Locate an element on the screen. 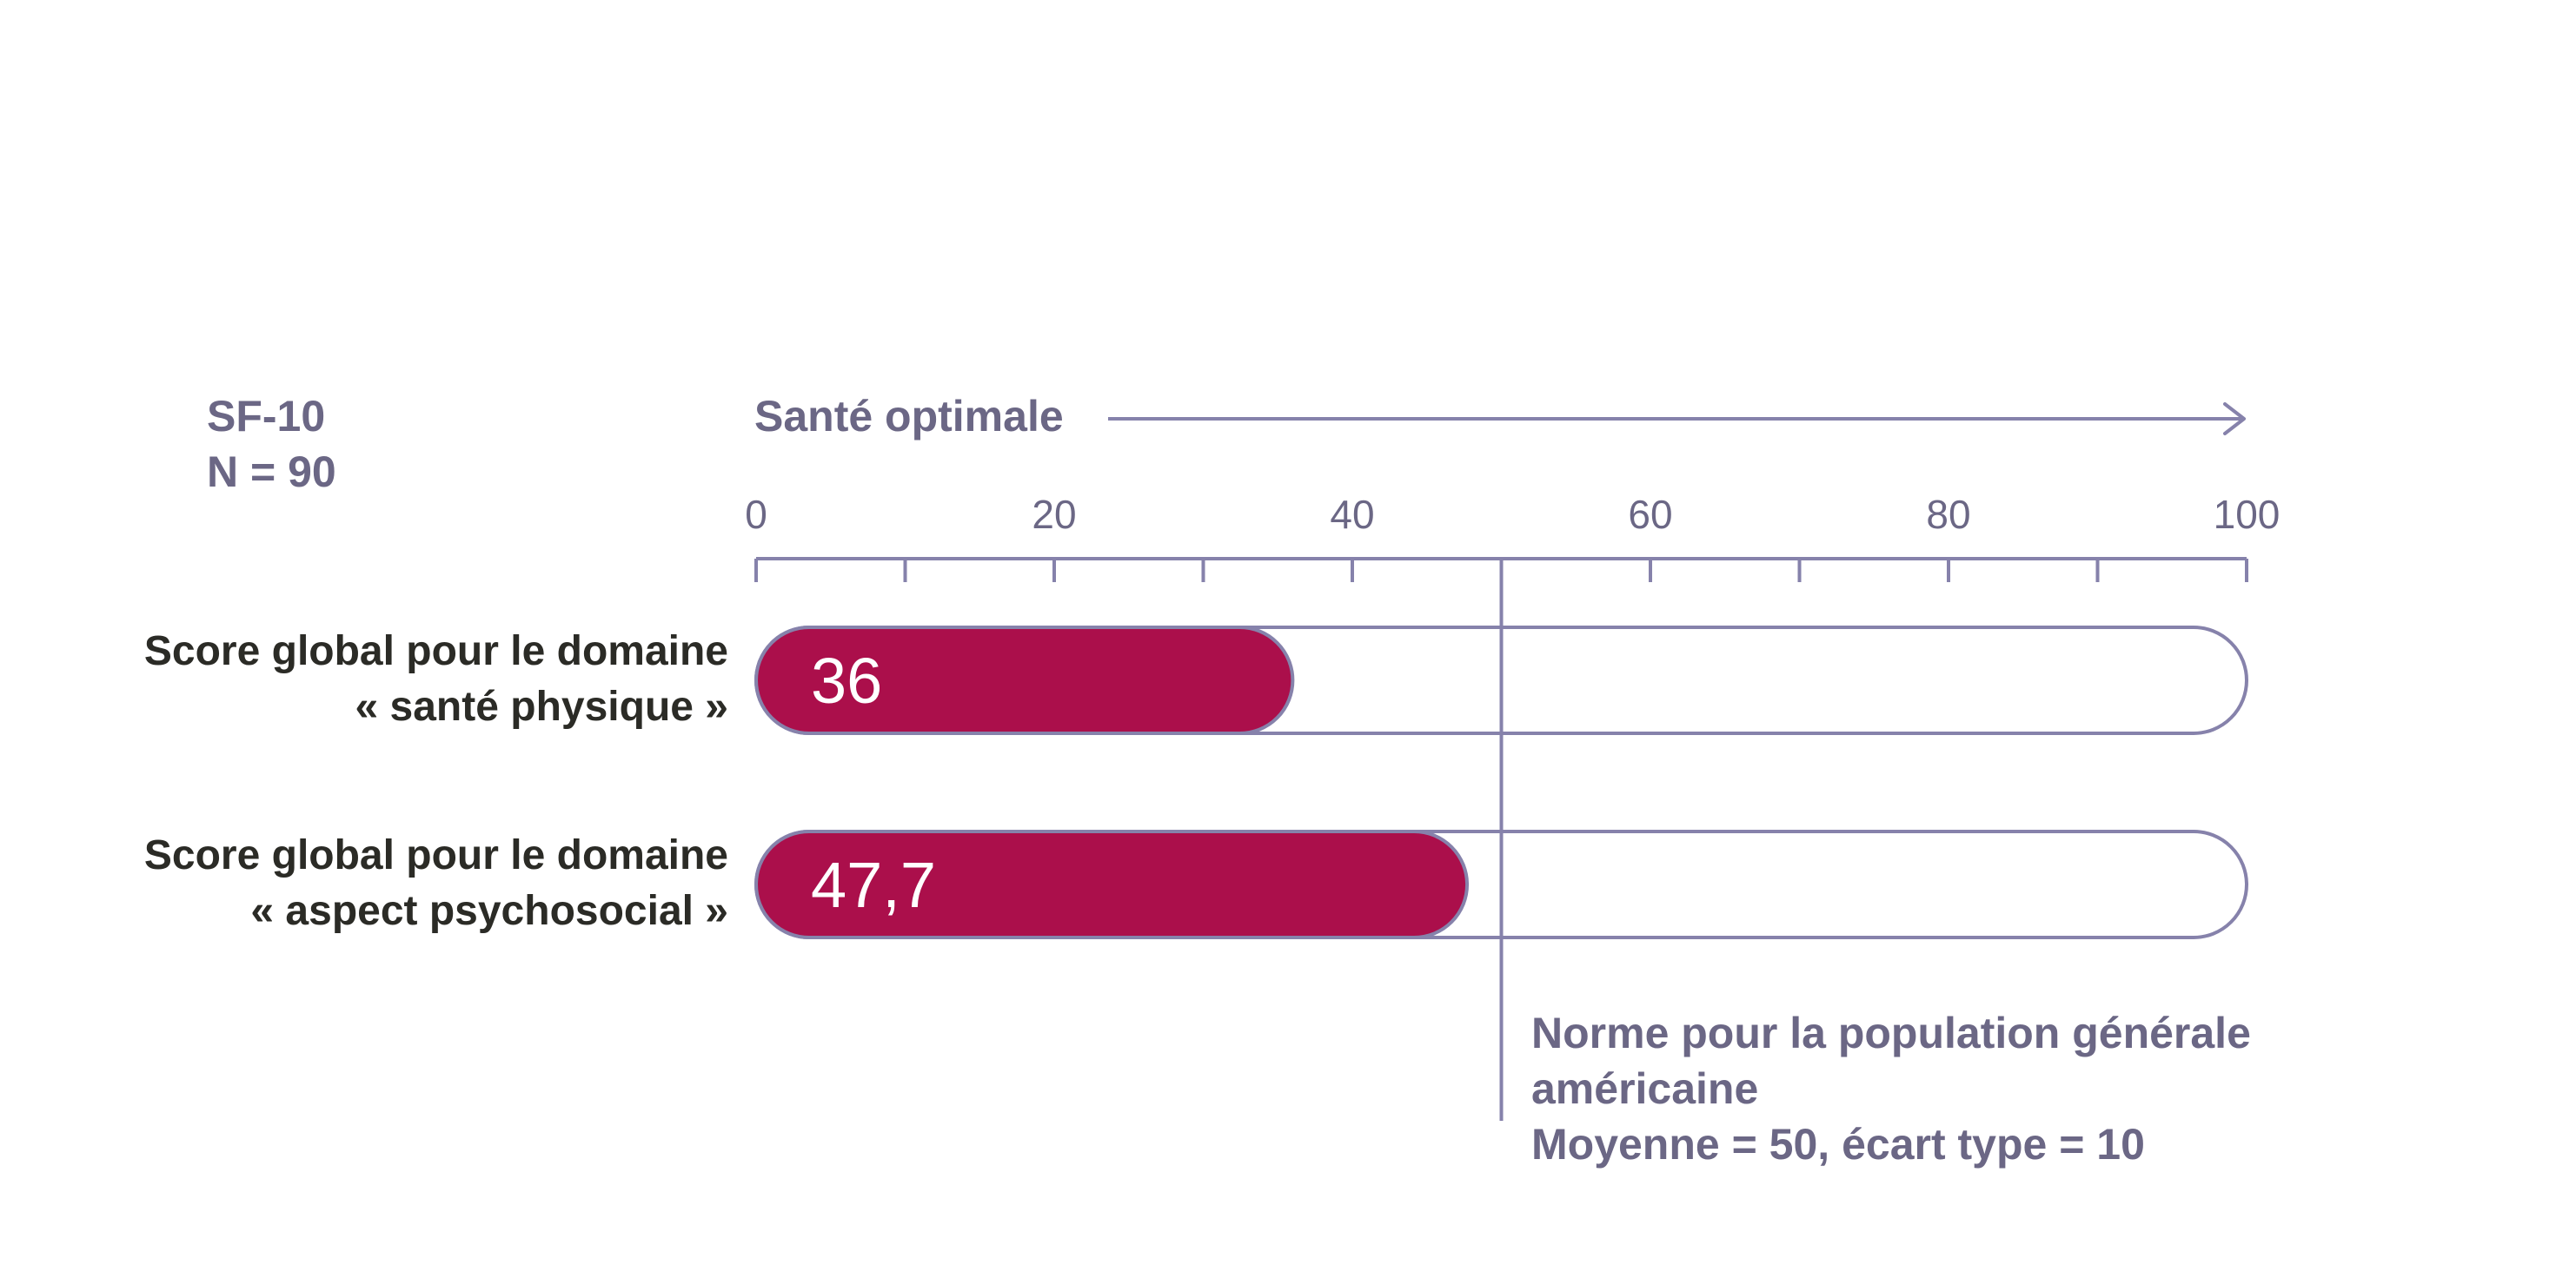 The image size is (2576, 1272). tick-label: 20 is located at coordinates (1054, 514).